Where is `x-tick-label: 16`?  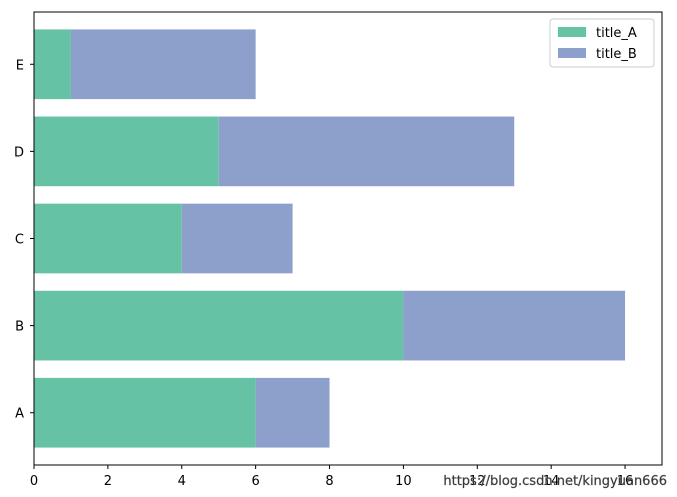 x-tick-label: 16 is located at coordinates (625, 481).